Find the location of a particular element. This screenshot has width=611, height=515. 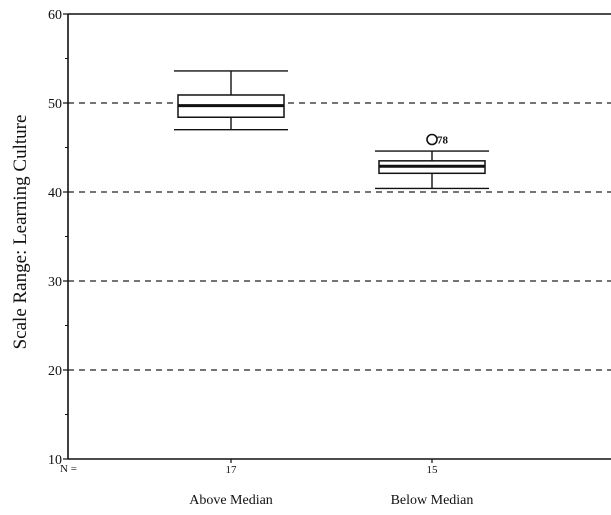

y-tick-label-30: 30 is located at coordinates (55, 282).